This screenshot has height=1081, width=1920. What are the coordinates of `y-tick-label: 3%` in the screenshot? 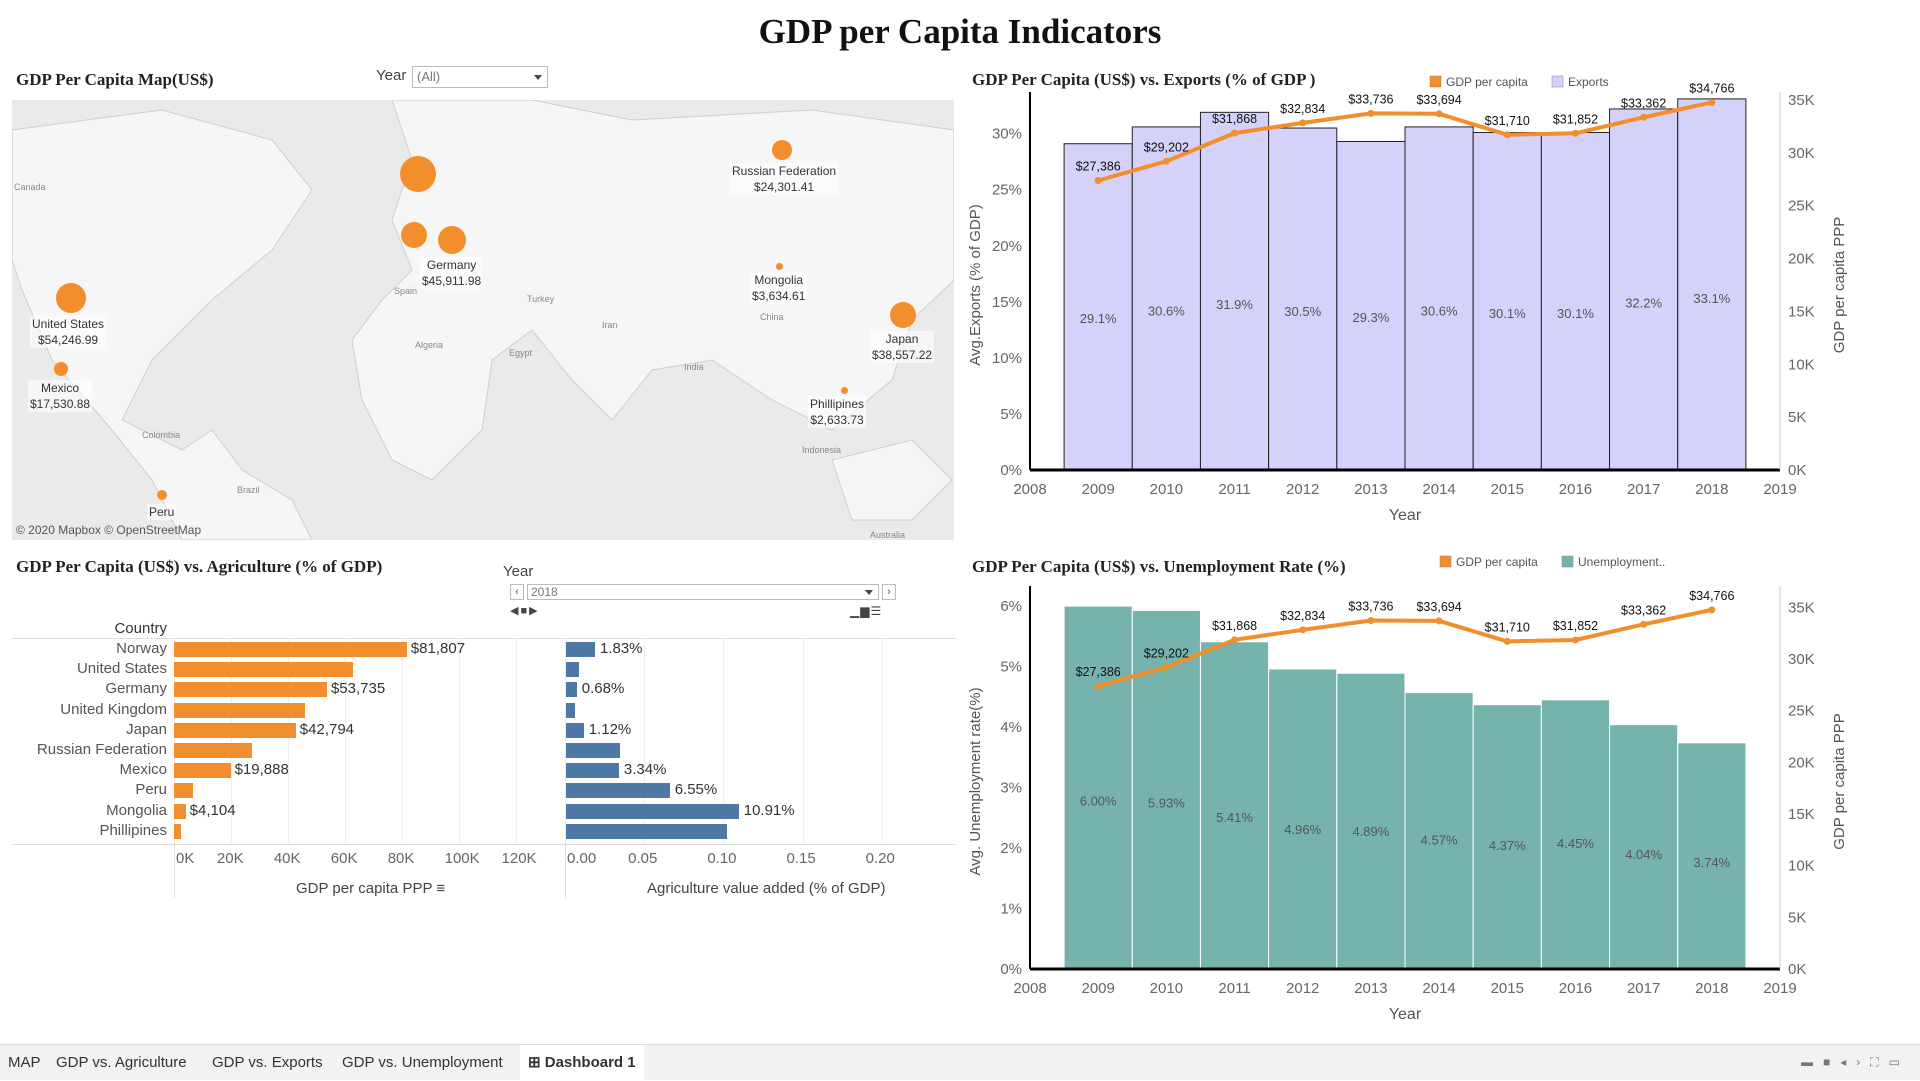 It's located at (1011, 788).